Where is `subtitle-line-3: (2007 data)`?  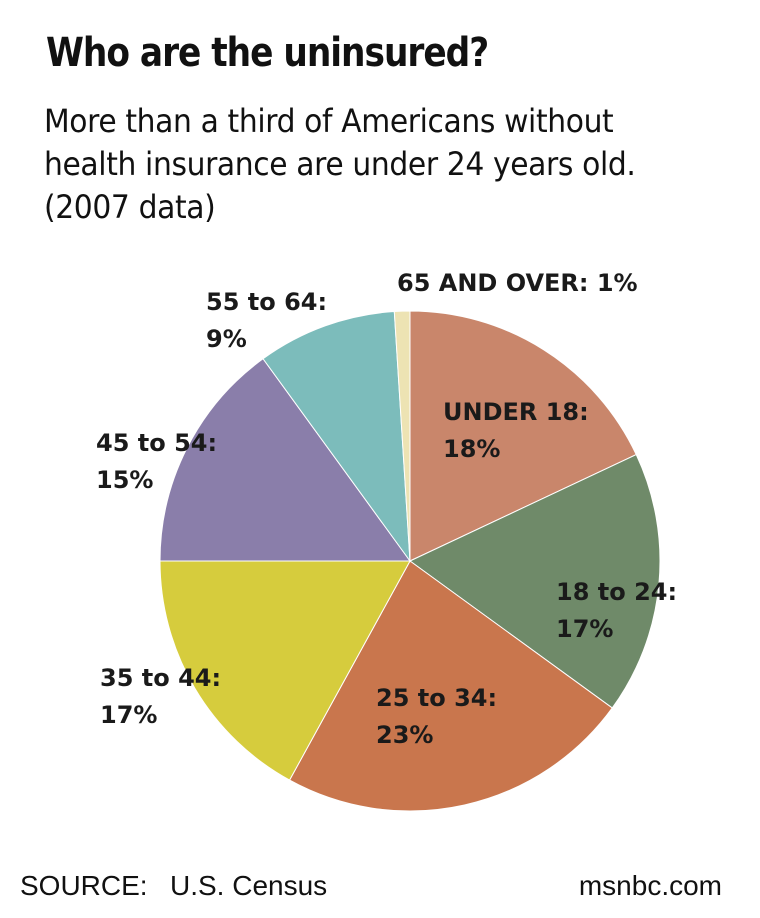 subtitle-line-3: (2007 data) is located at coordinates (130, 207).